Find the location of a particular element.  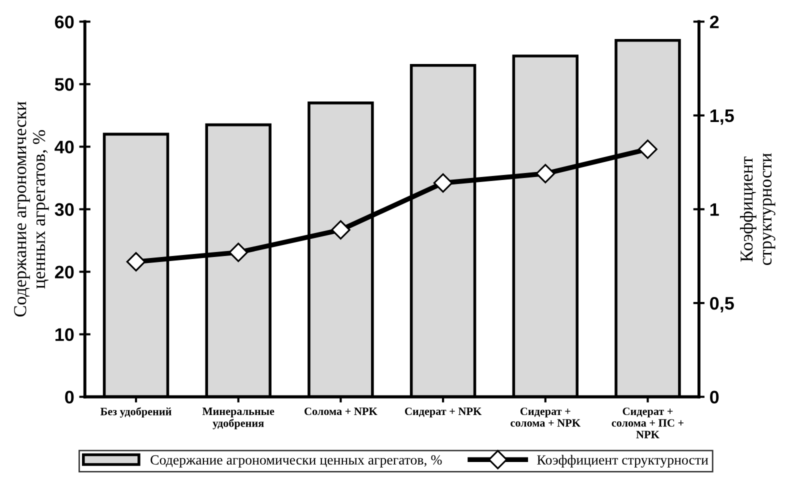

x-tick-label: Сидерат + солома + ПС + NPK is located at coordinates (648, 423).